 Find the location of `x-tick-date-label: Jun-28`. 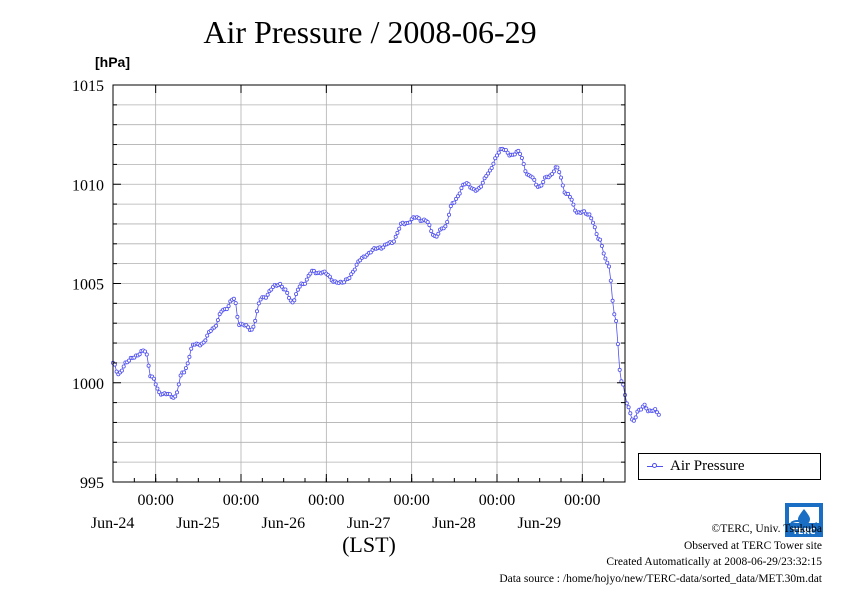

x-tick-date-label: Jun-28 is located at coordinates (454, 523).